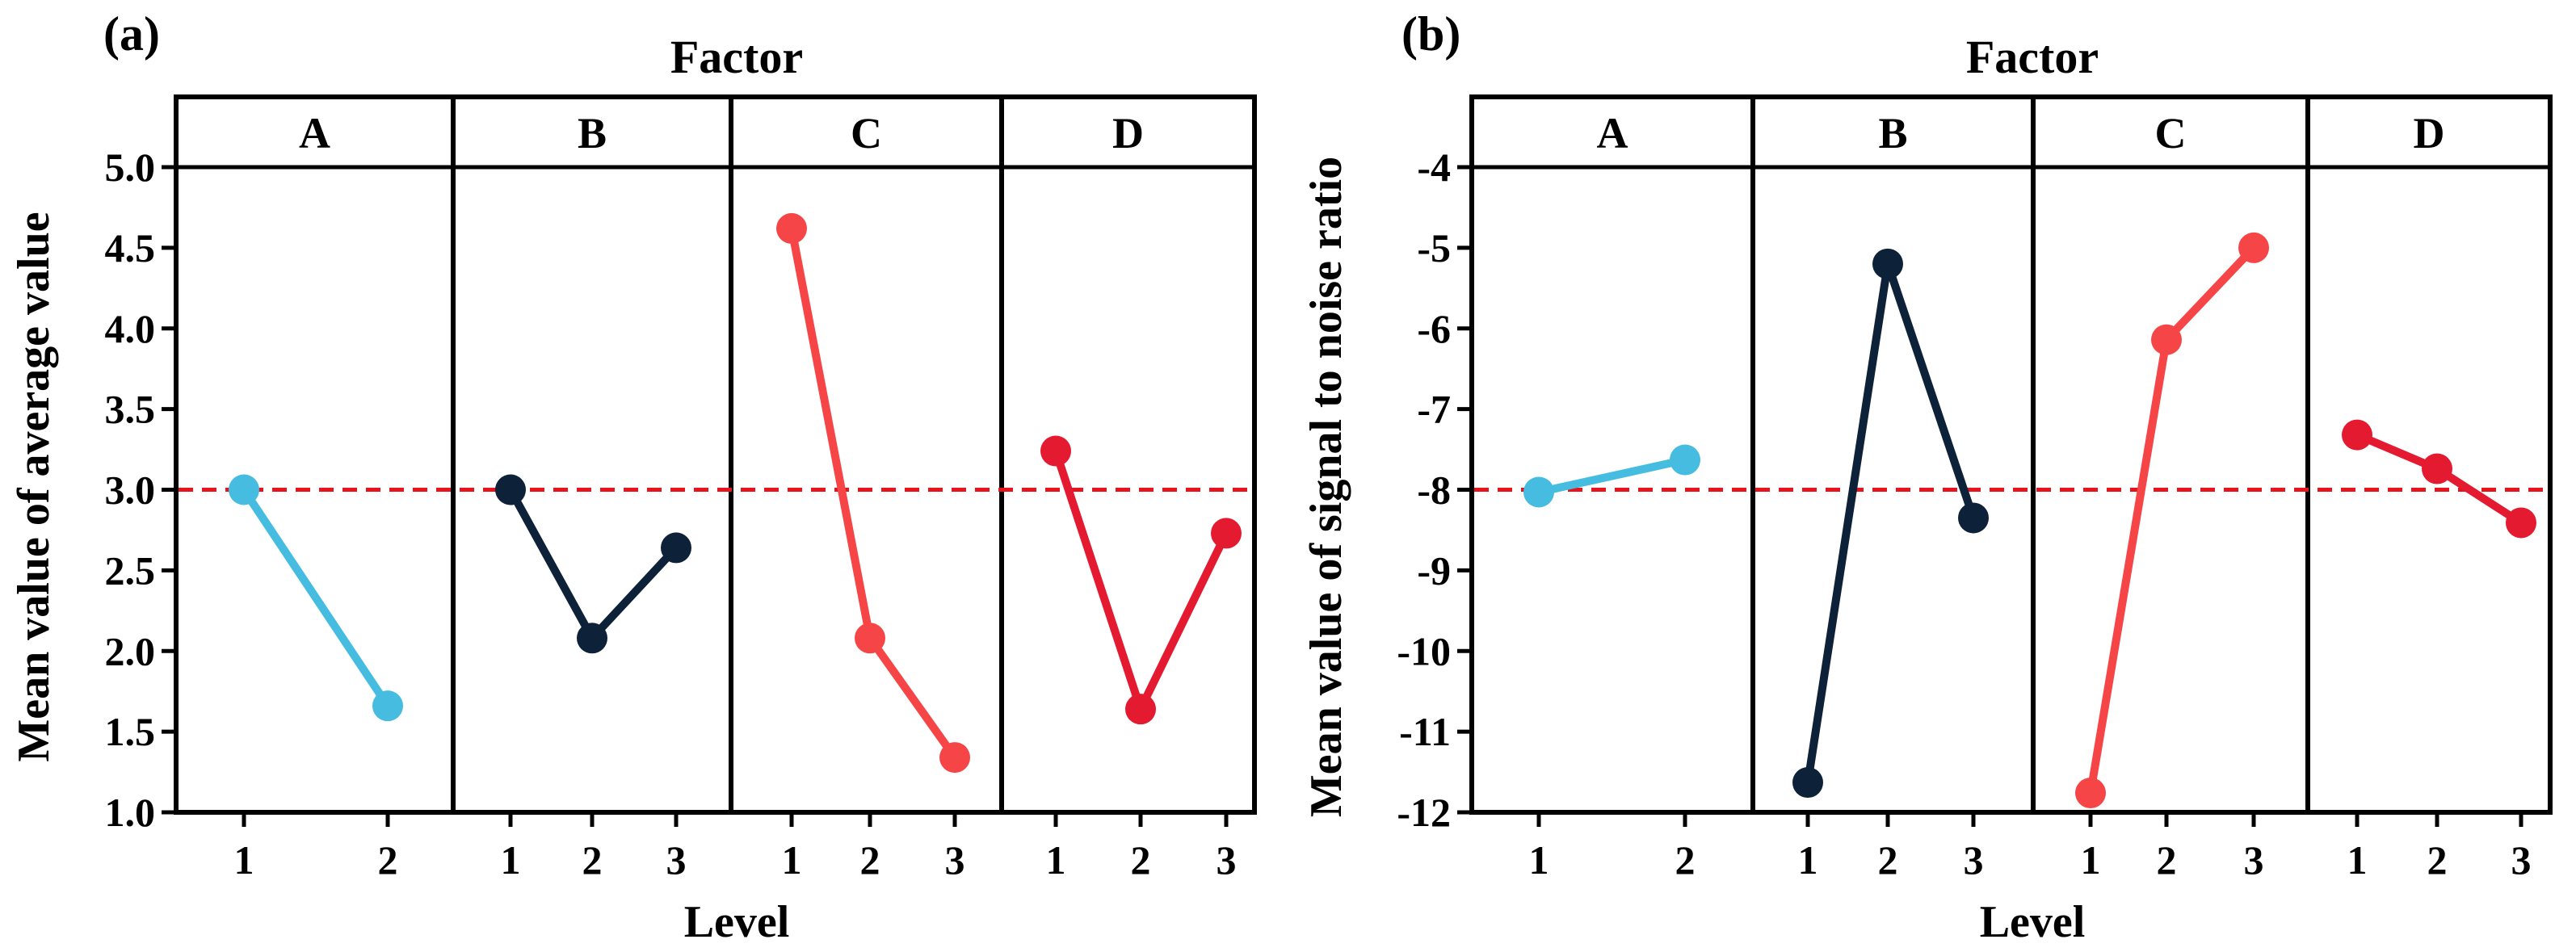 The image size is (2576, 952). What do you see at coordinates (130, 570) in the screenshot?
I see `y-tick-label-a: 2.5` at bounding box center [130, 570].